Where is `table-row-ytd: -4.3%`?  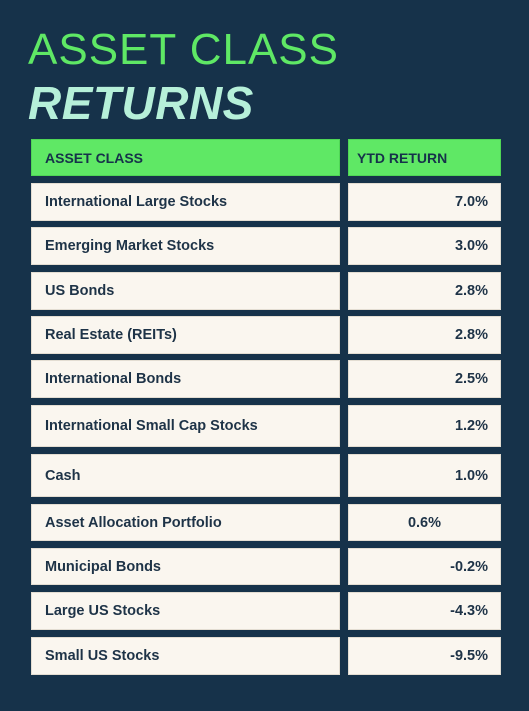 table-row-ytd: -4.3% is located at coordinates (424, 611).